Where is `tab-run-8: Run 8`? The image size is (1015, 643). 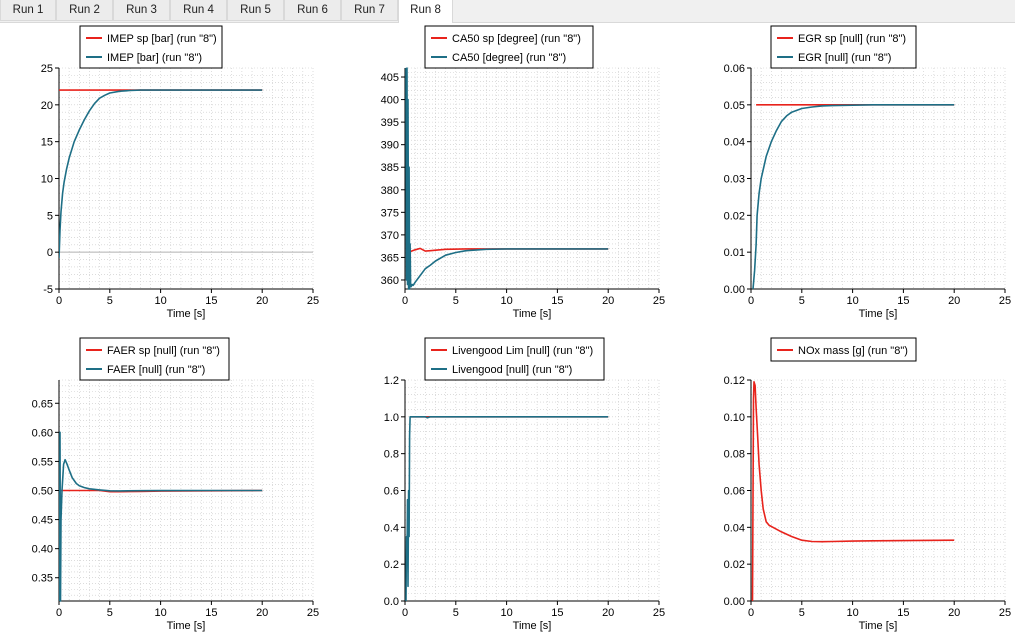 tab-run-8: Run 8 is located at coordinates (425, 11).